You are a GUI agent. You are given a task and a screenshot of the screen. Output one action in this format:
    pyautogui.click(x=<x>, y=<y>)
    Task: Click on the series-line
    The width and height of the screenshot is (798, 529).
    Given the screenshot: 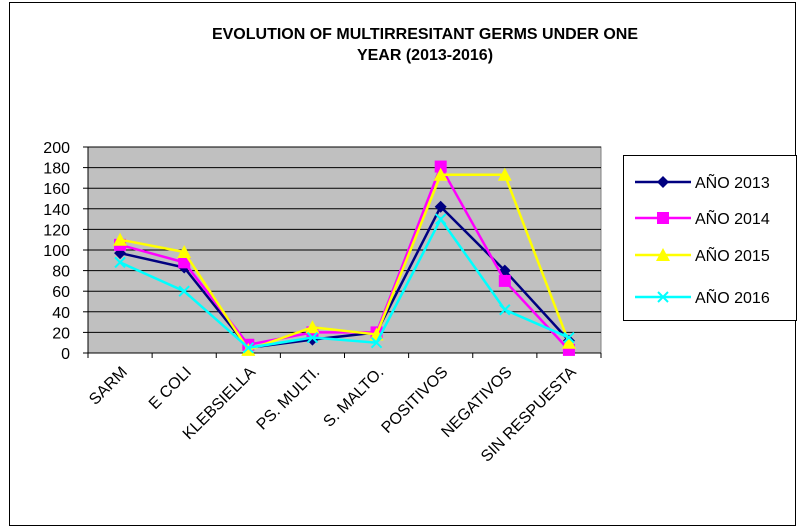 What is the action you would take?
    pyautogui.click(x=344, y=283)
    